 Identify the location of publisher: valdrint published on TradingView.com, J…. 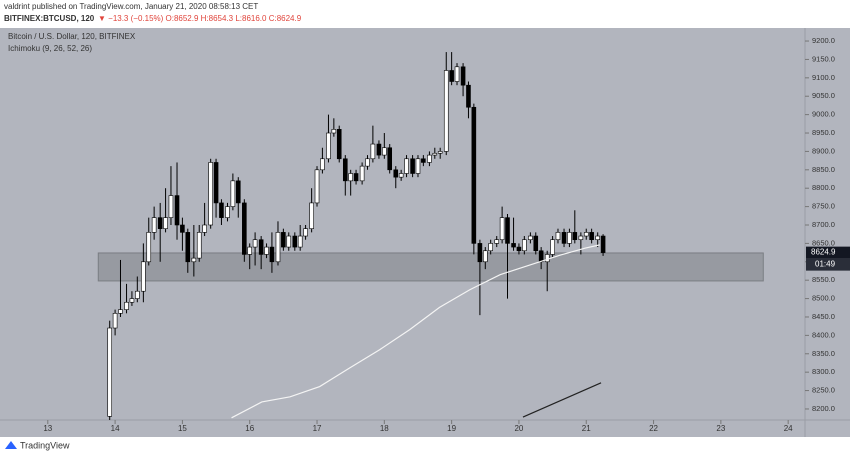
(131, 6).